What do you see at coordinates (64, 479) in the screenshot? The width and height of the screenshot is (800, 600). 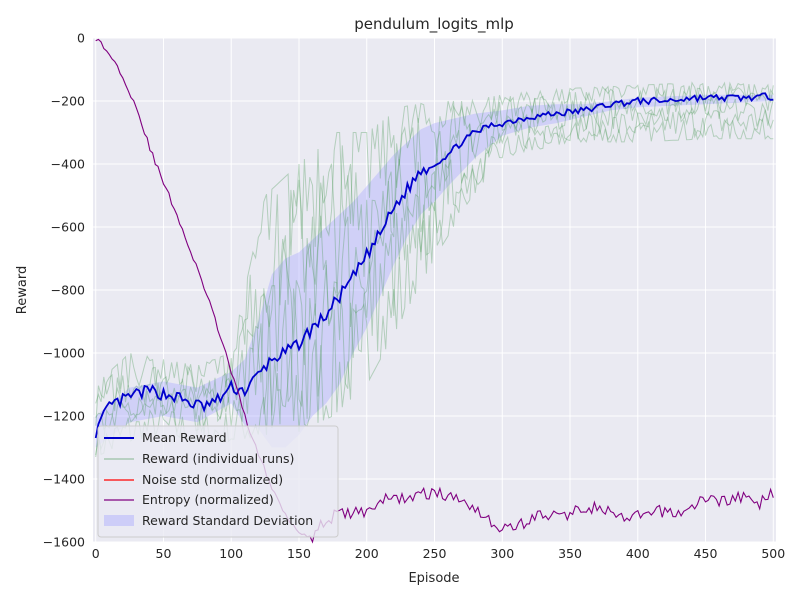 I see `y-tick-label: −1400` at bounding box center [64, 479].